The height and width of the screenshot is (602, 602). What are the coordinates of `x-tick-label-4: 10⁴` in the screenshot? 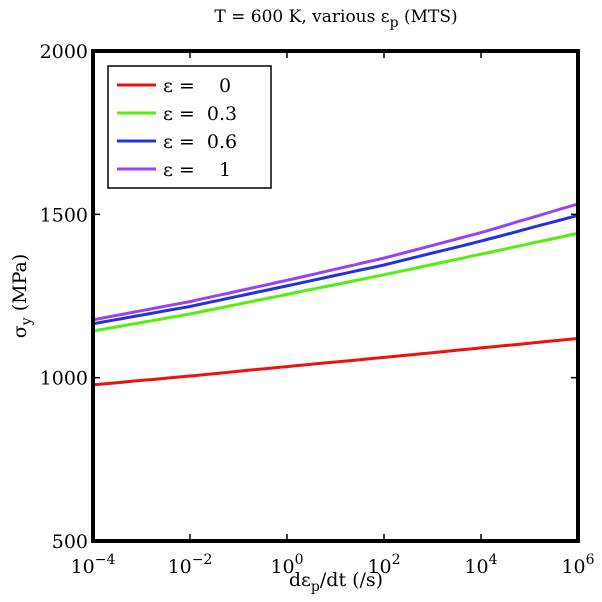 It's located at (480, 565).